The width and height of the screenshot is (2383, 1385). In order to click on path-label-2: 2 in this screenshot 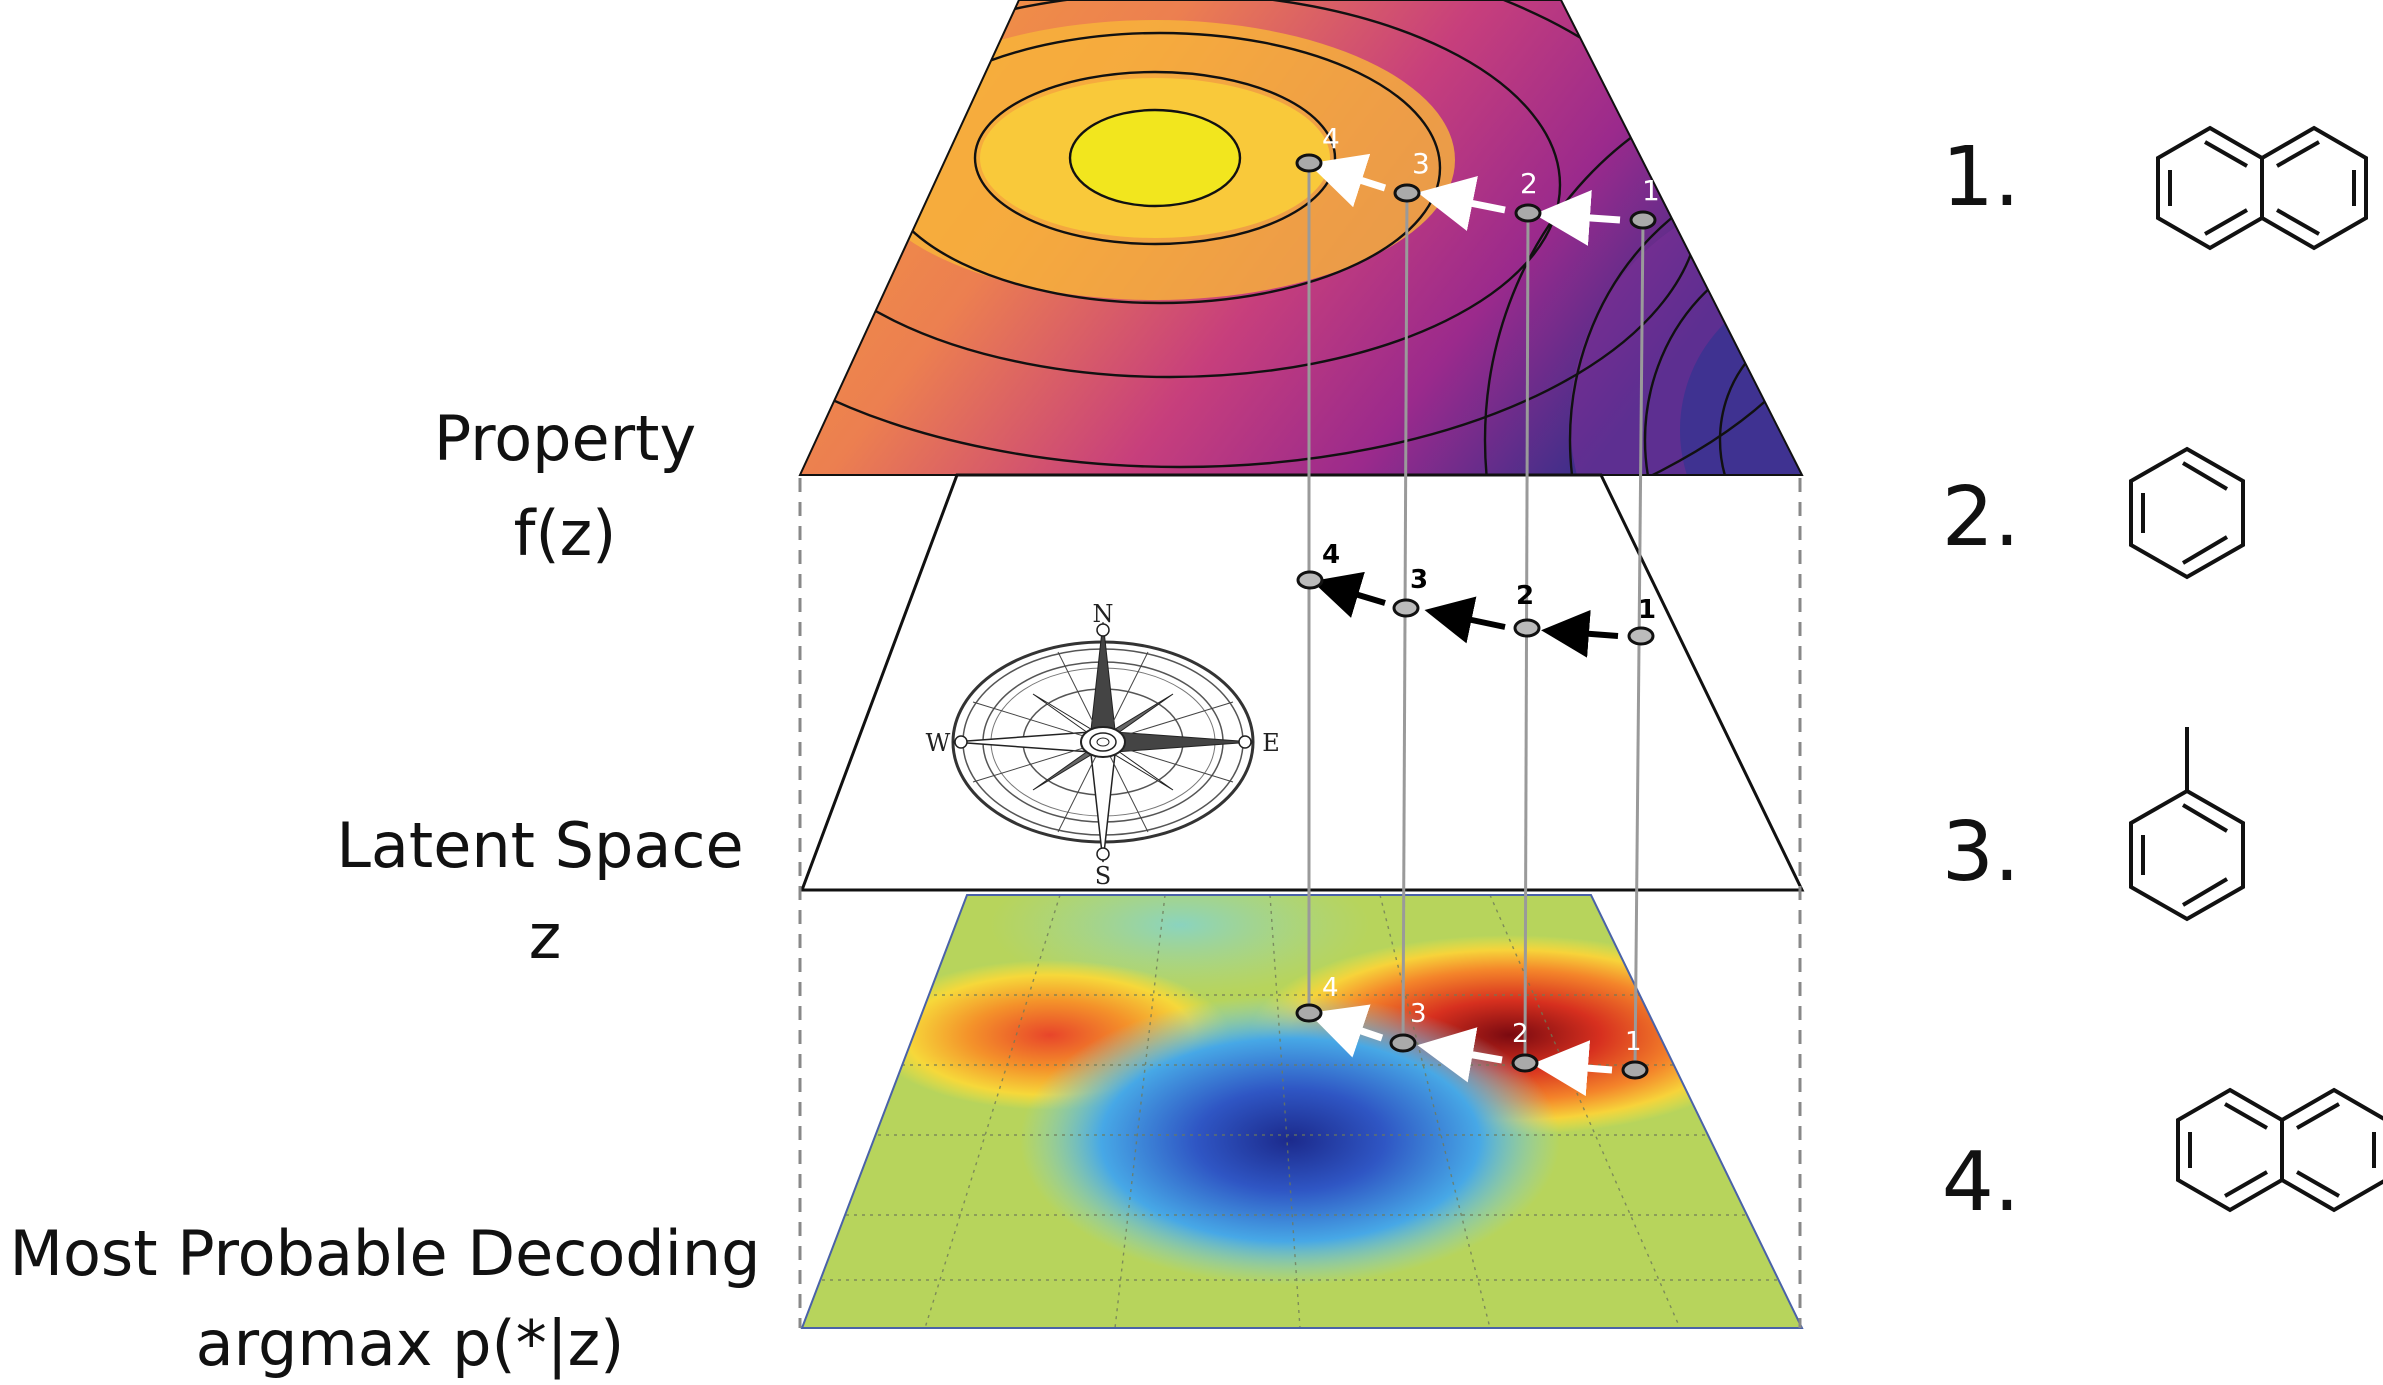, I will do `click(1529, 183)`.